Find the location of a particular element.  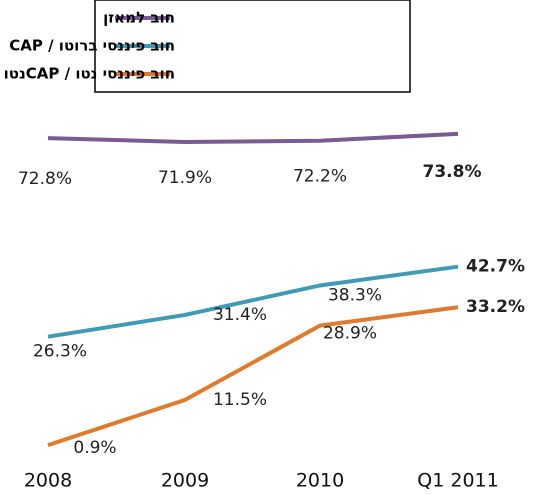

data-label: 26.3% is located at coordinates (60, 352).